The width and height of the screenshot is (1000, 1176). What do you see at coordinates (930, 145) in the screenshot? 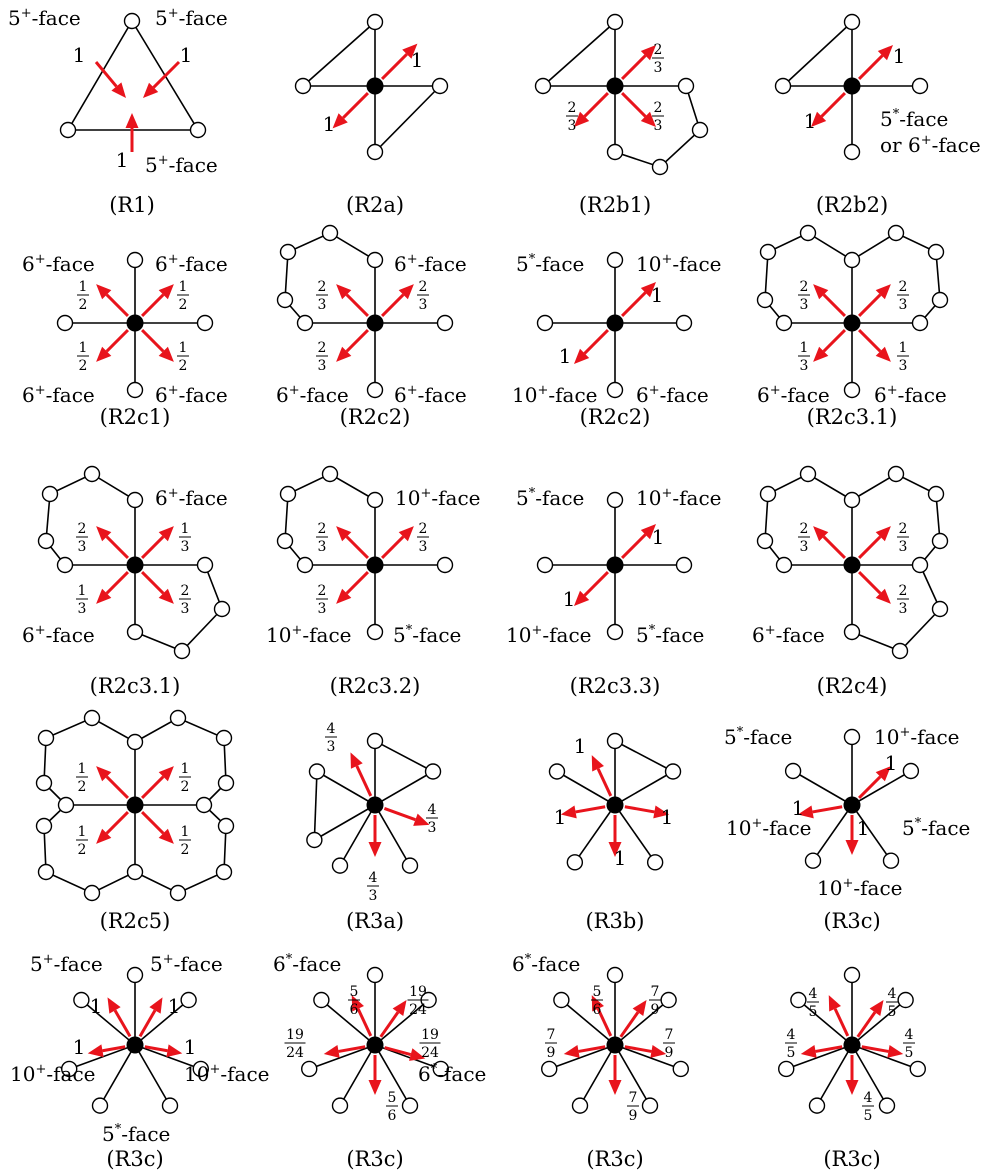
I see `face-type-label: or 6+-face` at bounding box center [930, 145].